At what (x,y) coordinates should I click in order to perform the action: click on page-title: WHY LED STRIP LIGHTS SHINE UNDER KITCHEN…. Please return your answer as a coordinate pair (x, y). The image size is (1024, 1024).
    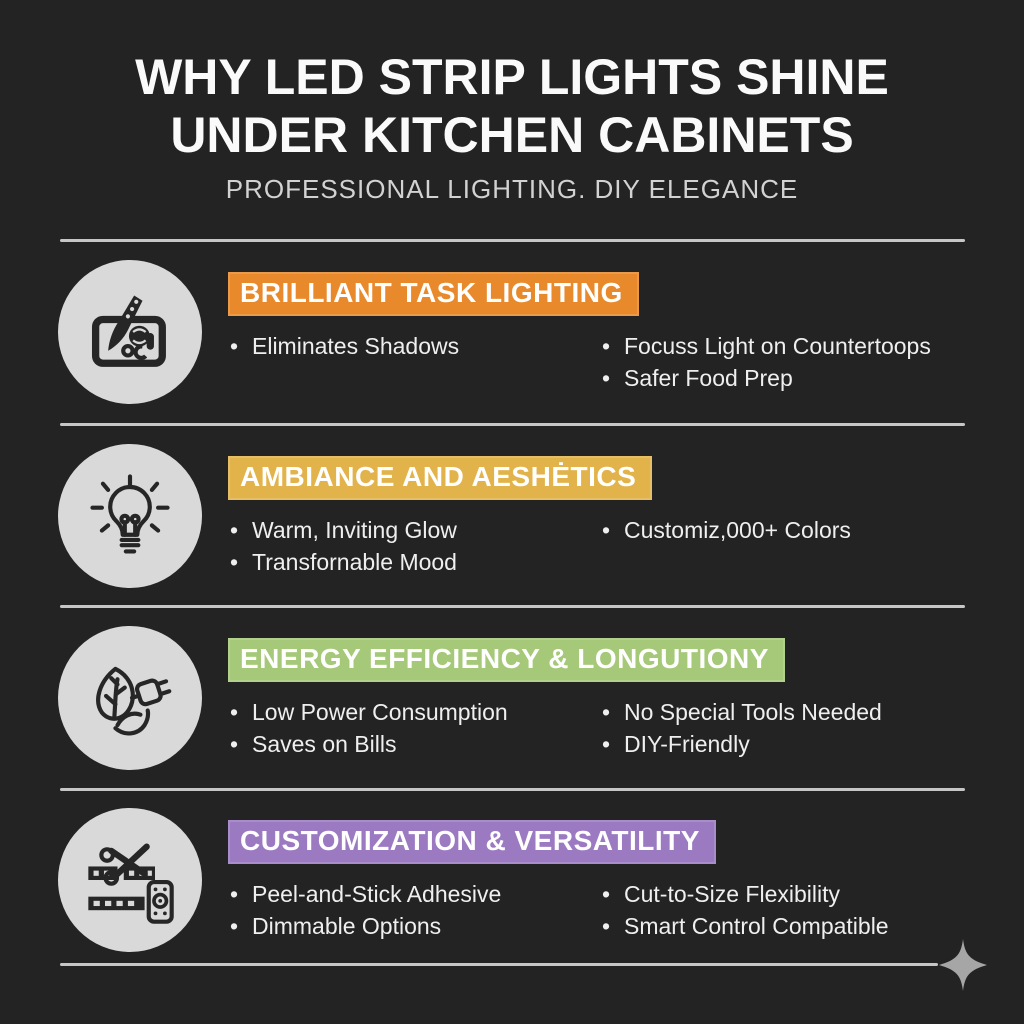
    Looking at the image, I should click on (512, 106).